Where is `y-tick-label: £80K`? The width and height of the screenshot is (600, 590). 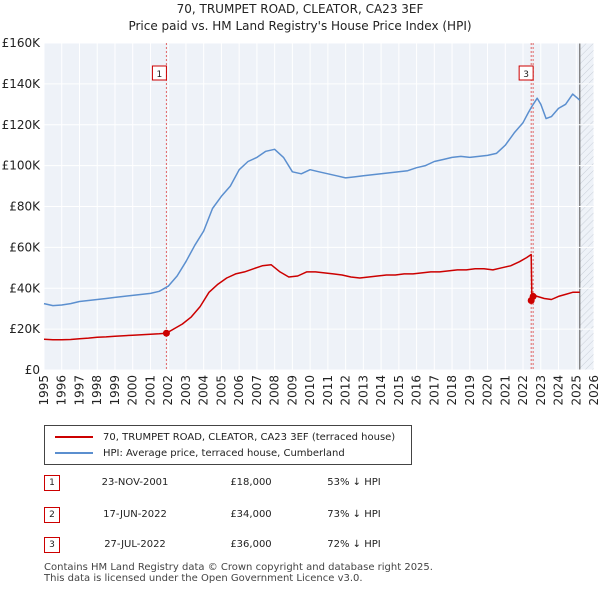
y-tick-label: £80K is located at coordinates (25, 207).